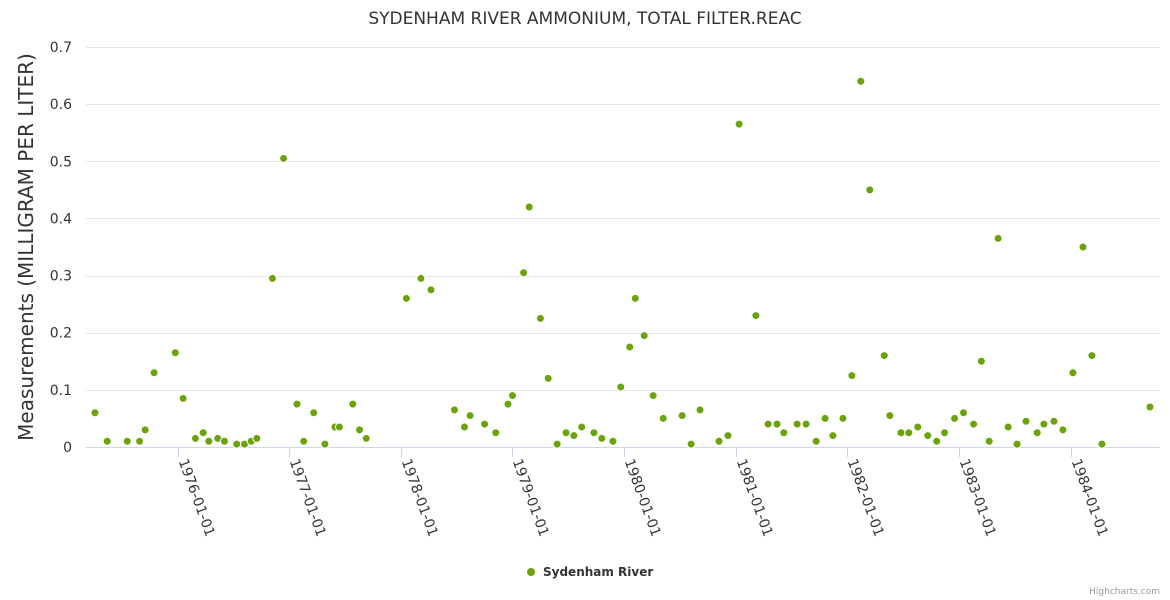  What do you see at coordinates (61, 391) in the screenshot?
I see `y-tick-label: 0.1` at bounding box center [61, 391].